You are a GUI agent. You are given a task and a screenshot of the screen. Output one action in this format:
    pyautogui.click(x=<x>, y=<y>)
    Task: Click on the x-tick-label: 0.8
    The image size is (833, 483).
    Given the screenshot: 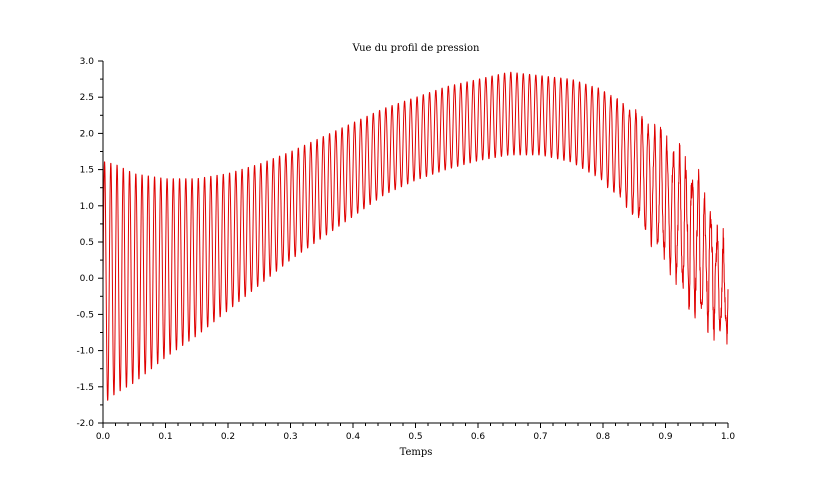 What is the action you would take?
    pyautogui.click(x=603, y=437)
    